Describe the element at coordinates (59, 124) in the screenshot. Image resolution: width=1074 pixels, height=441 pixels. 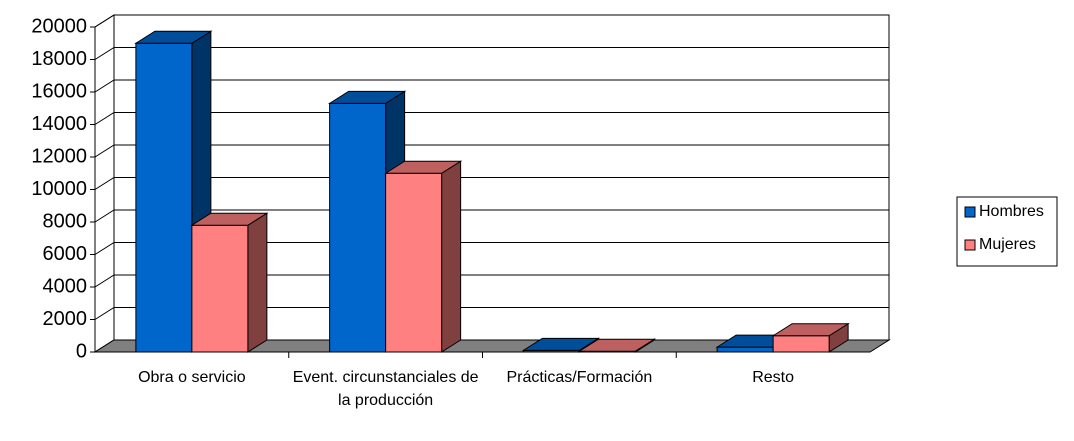
I see `y-tick-label: 14000` at that location.